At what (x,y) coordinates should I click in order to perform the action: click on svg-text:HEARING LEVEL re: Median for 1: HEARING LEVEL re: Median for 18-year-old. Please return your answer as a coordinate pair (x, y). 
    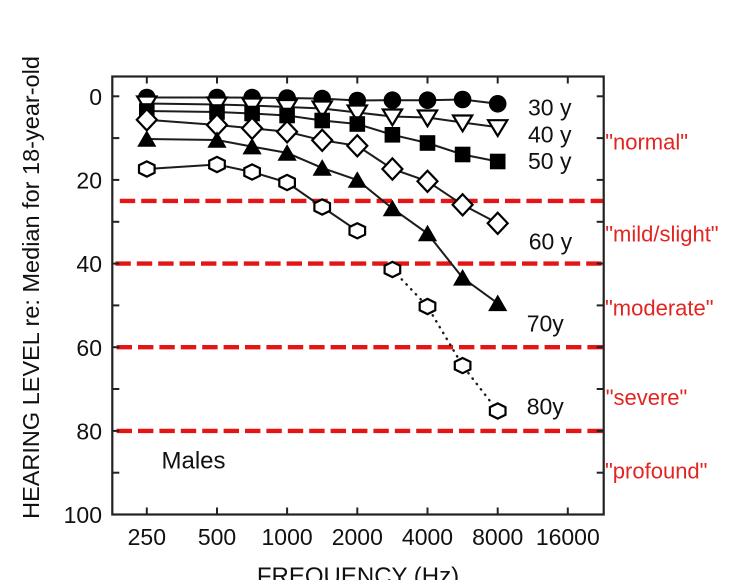
    Looking at the image, I should click on (31, 287).